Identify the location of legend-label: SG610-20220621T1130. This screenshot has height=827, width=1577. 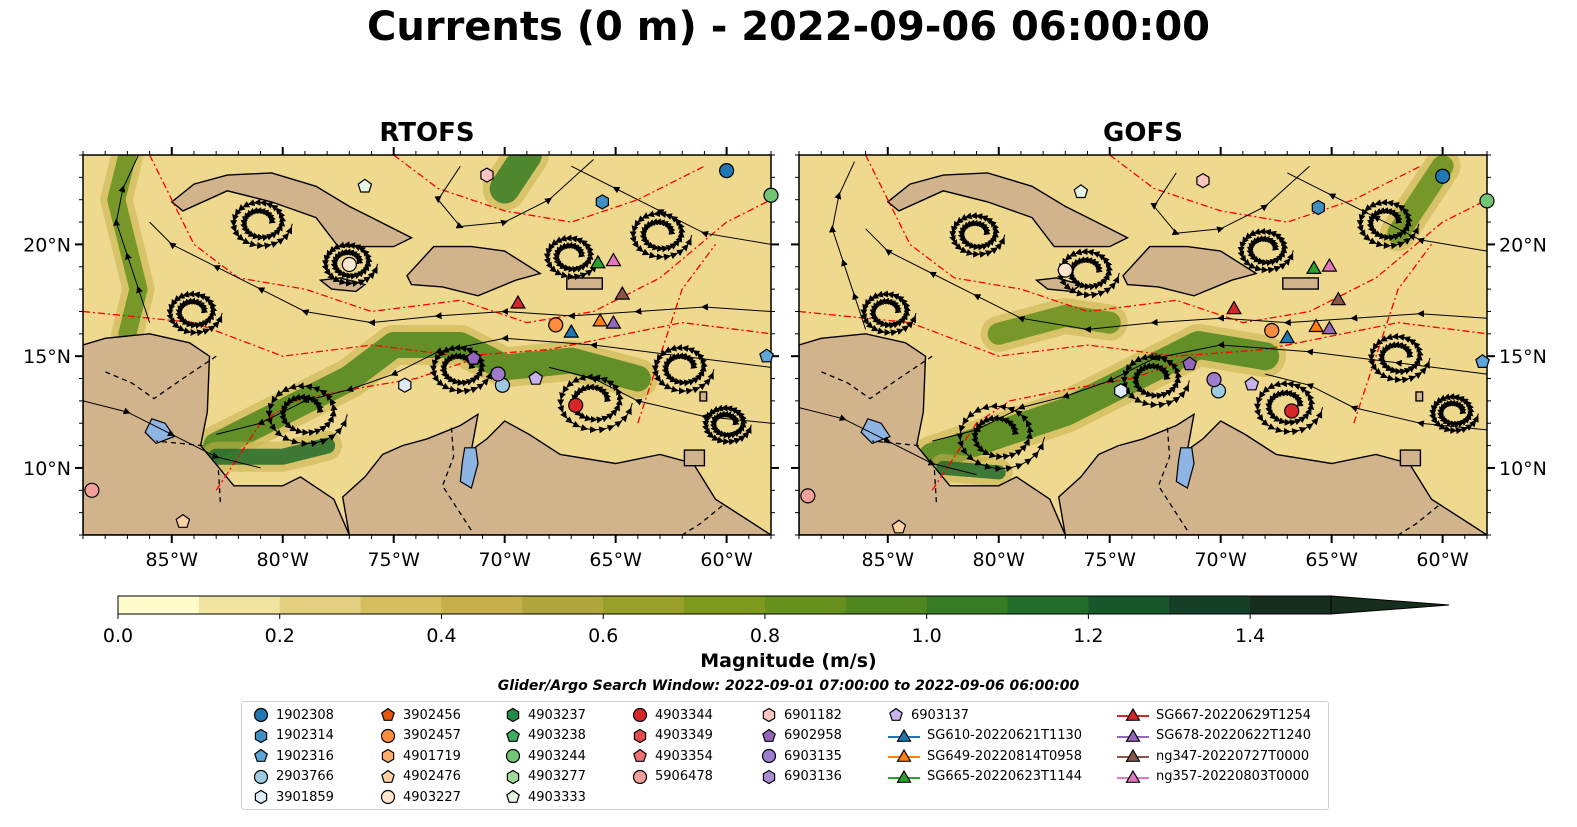
(1005, 735).